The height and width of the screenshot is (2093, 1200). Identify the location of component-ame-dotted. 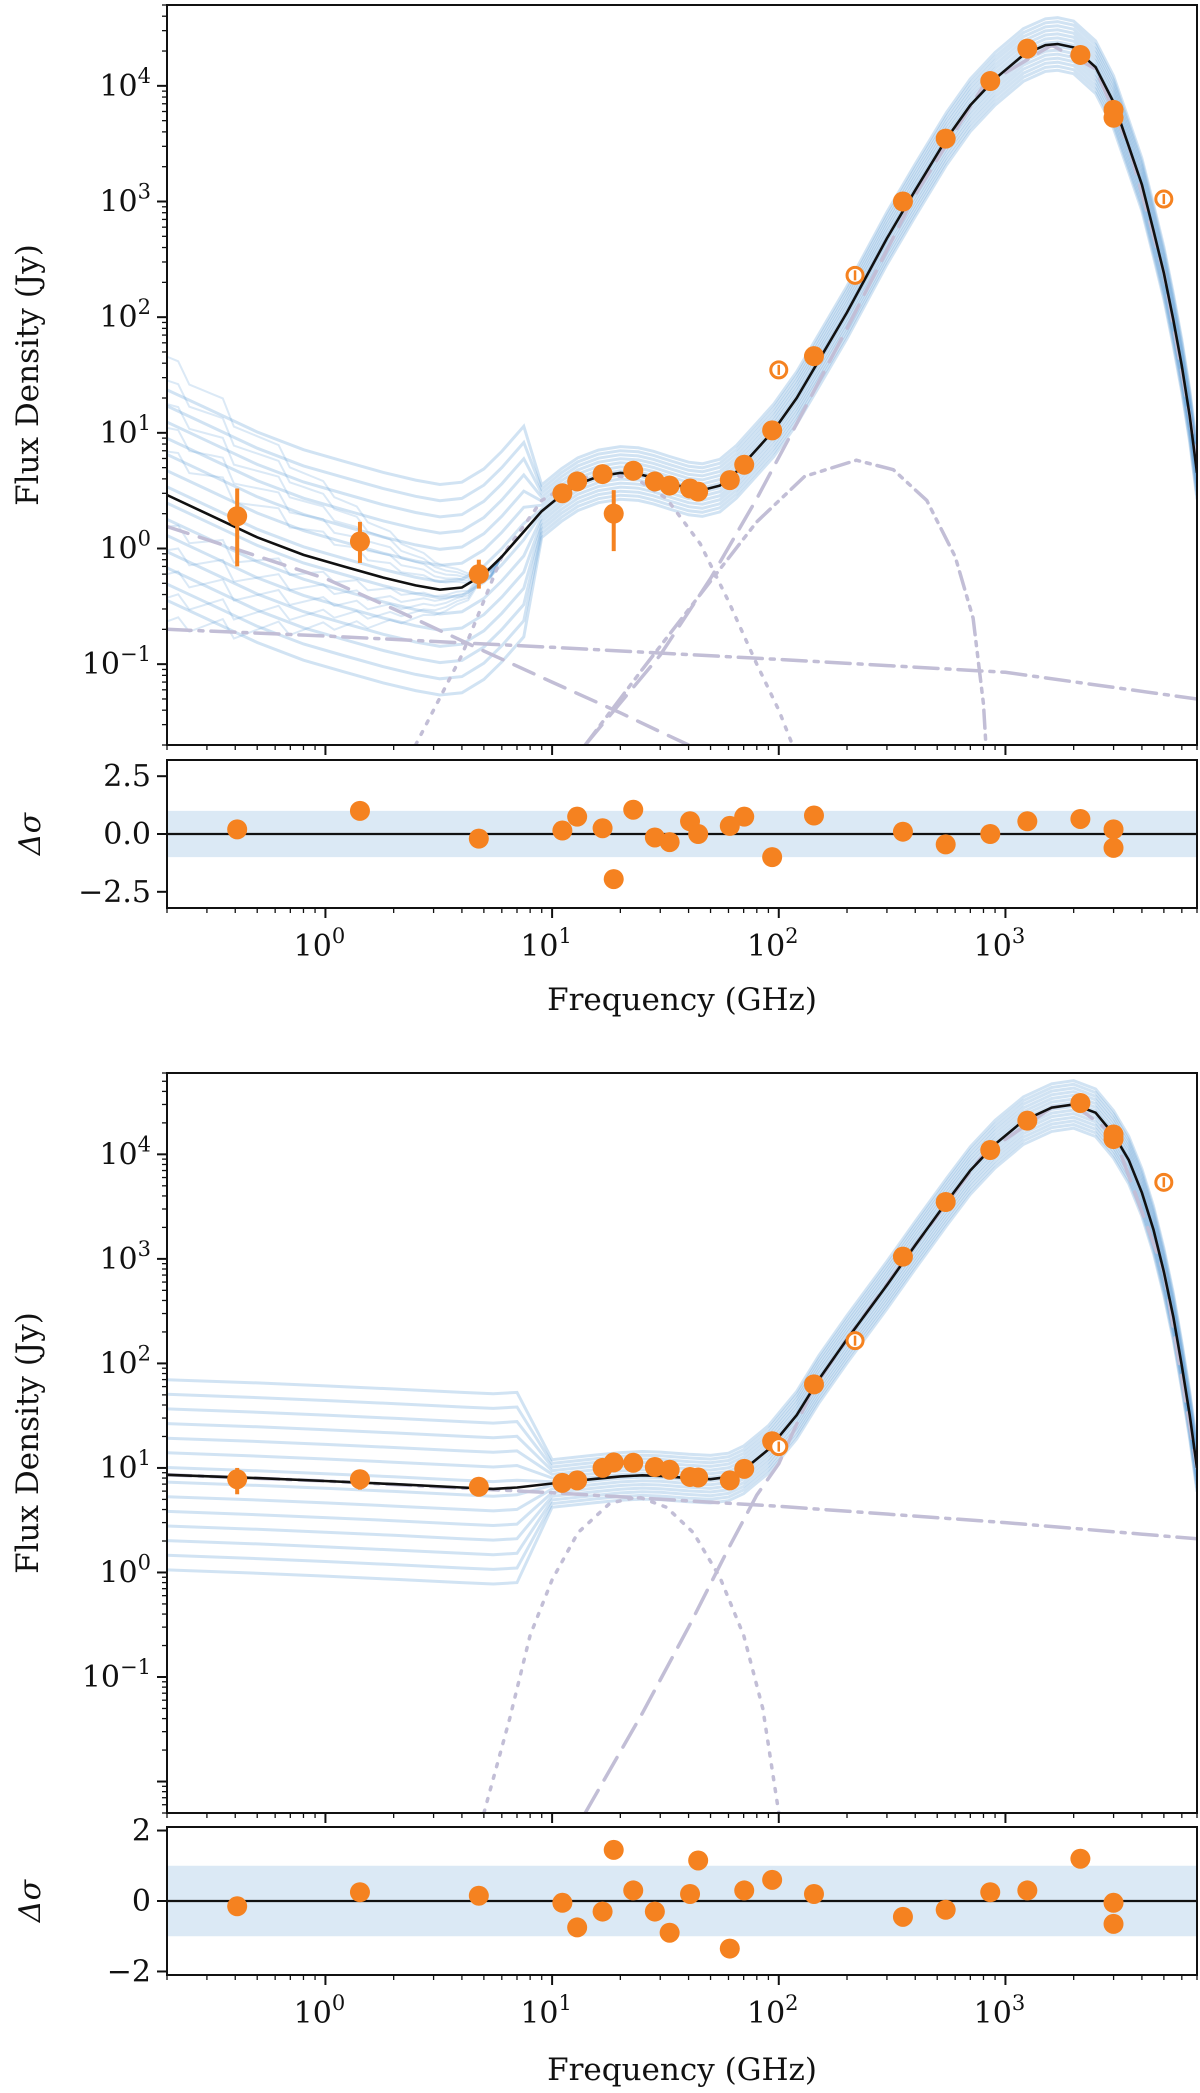
(631, 1653).